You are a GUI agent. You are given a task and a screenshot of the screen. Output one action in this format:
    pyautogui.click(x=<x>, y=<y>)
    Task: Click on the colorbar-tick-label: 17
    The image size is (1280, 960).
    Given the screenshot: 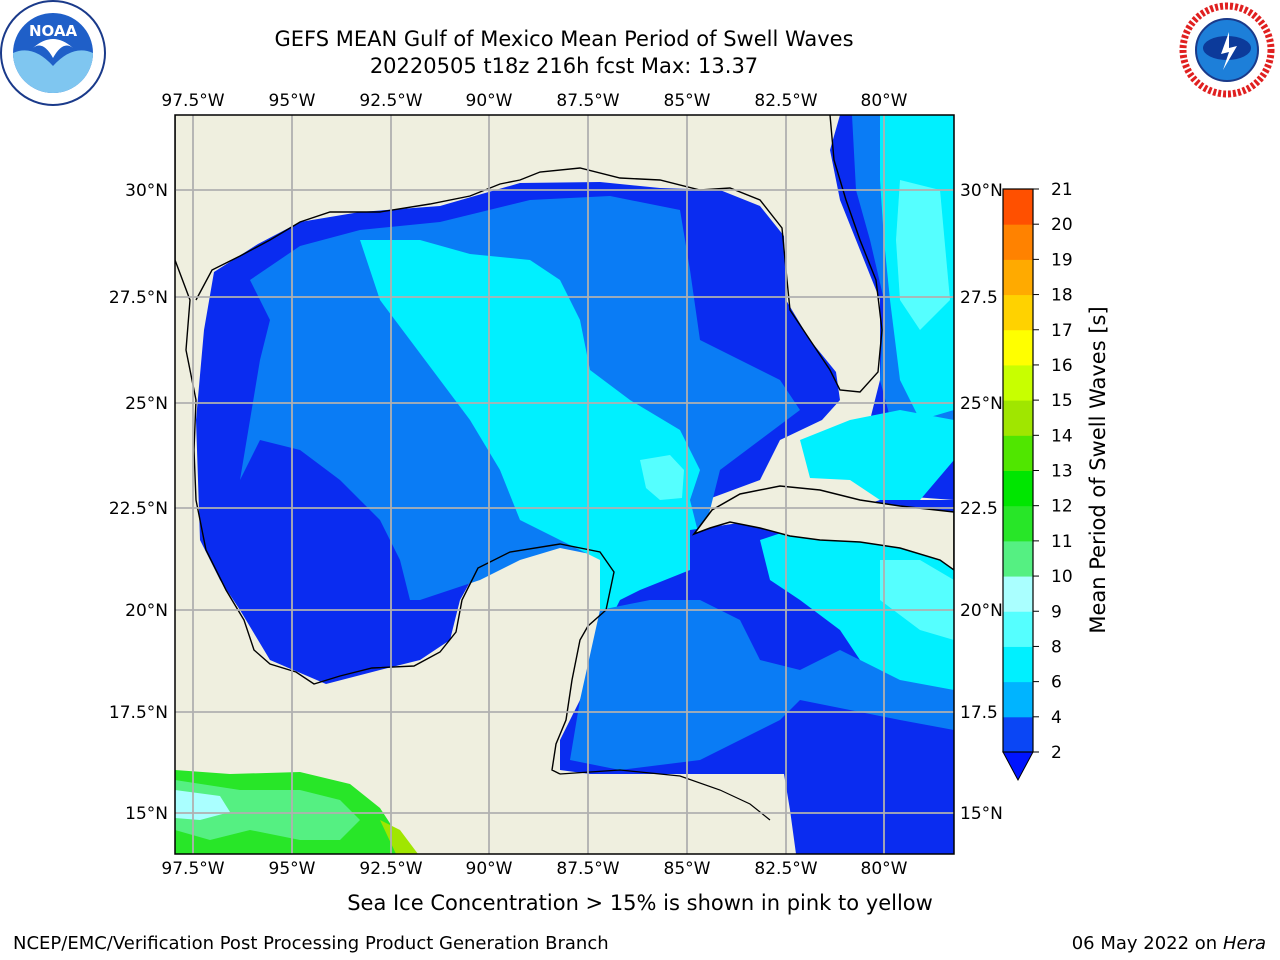 What is the action you would take?
    pyautogui.click(x=1062, y=331)
    